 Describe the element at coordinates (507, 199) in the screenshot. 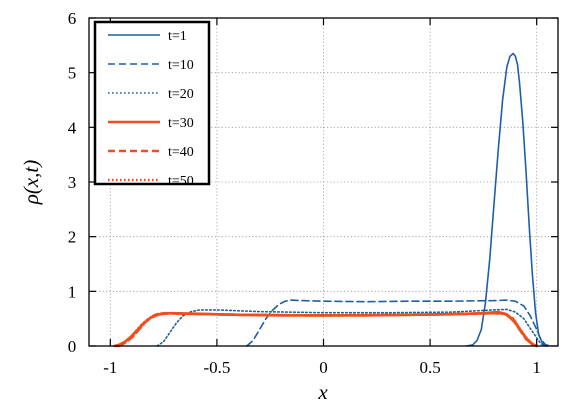

I see `series-line-t1` at that location.